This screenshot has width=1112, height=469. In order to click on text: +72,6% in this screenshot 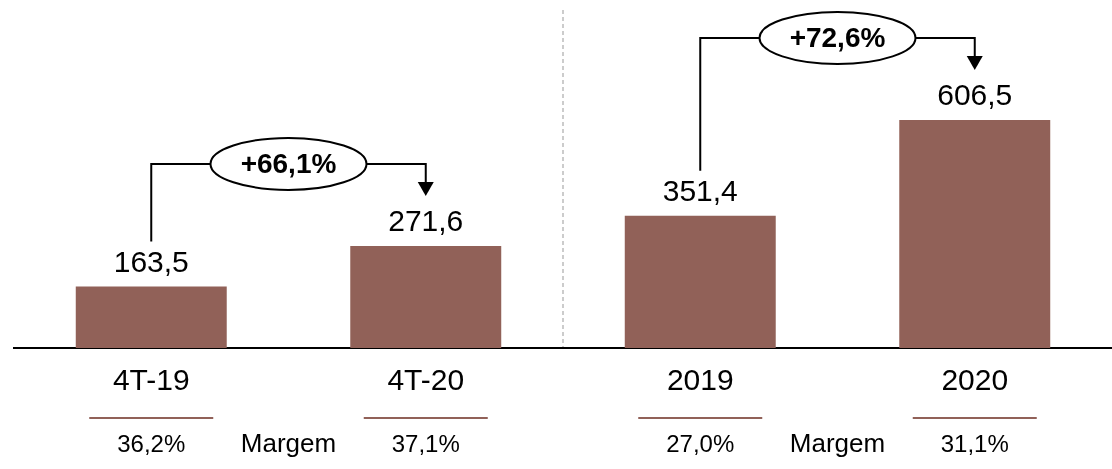, I will do `click(837, 37)`.